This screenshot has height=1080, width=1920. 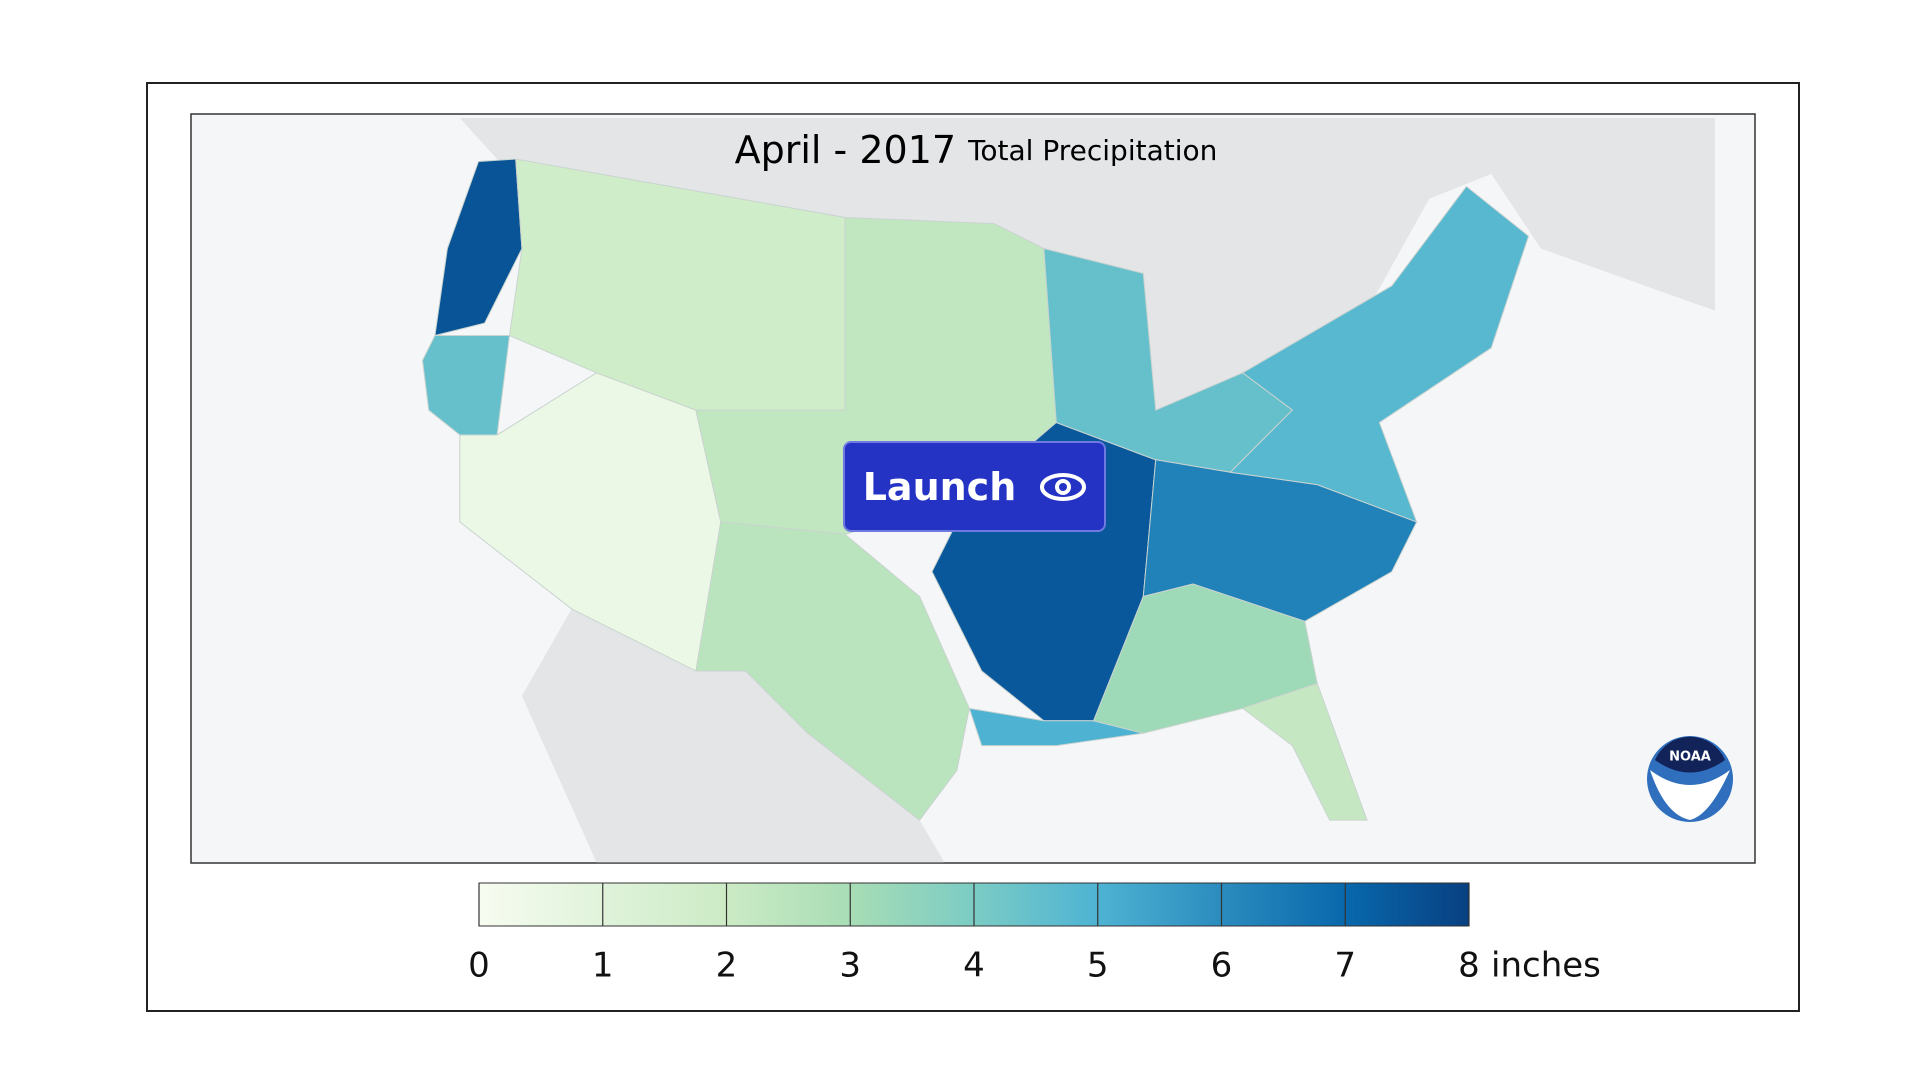 I want to click on map-title: April - 2017 Total Precipitation, so click(x=976, y=150).